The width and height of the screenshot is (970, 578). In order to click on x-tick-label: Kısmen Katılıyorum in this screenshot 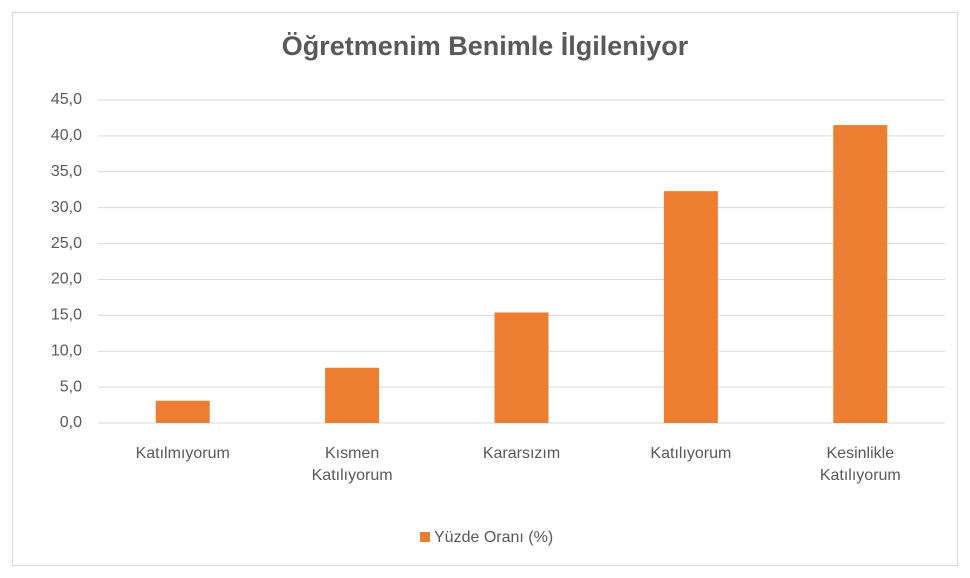, I will do `click(352, 464)`.